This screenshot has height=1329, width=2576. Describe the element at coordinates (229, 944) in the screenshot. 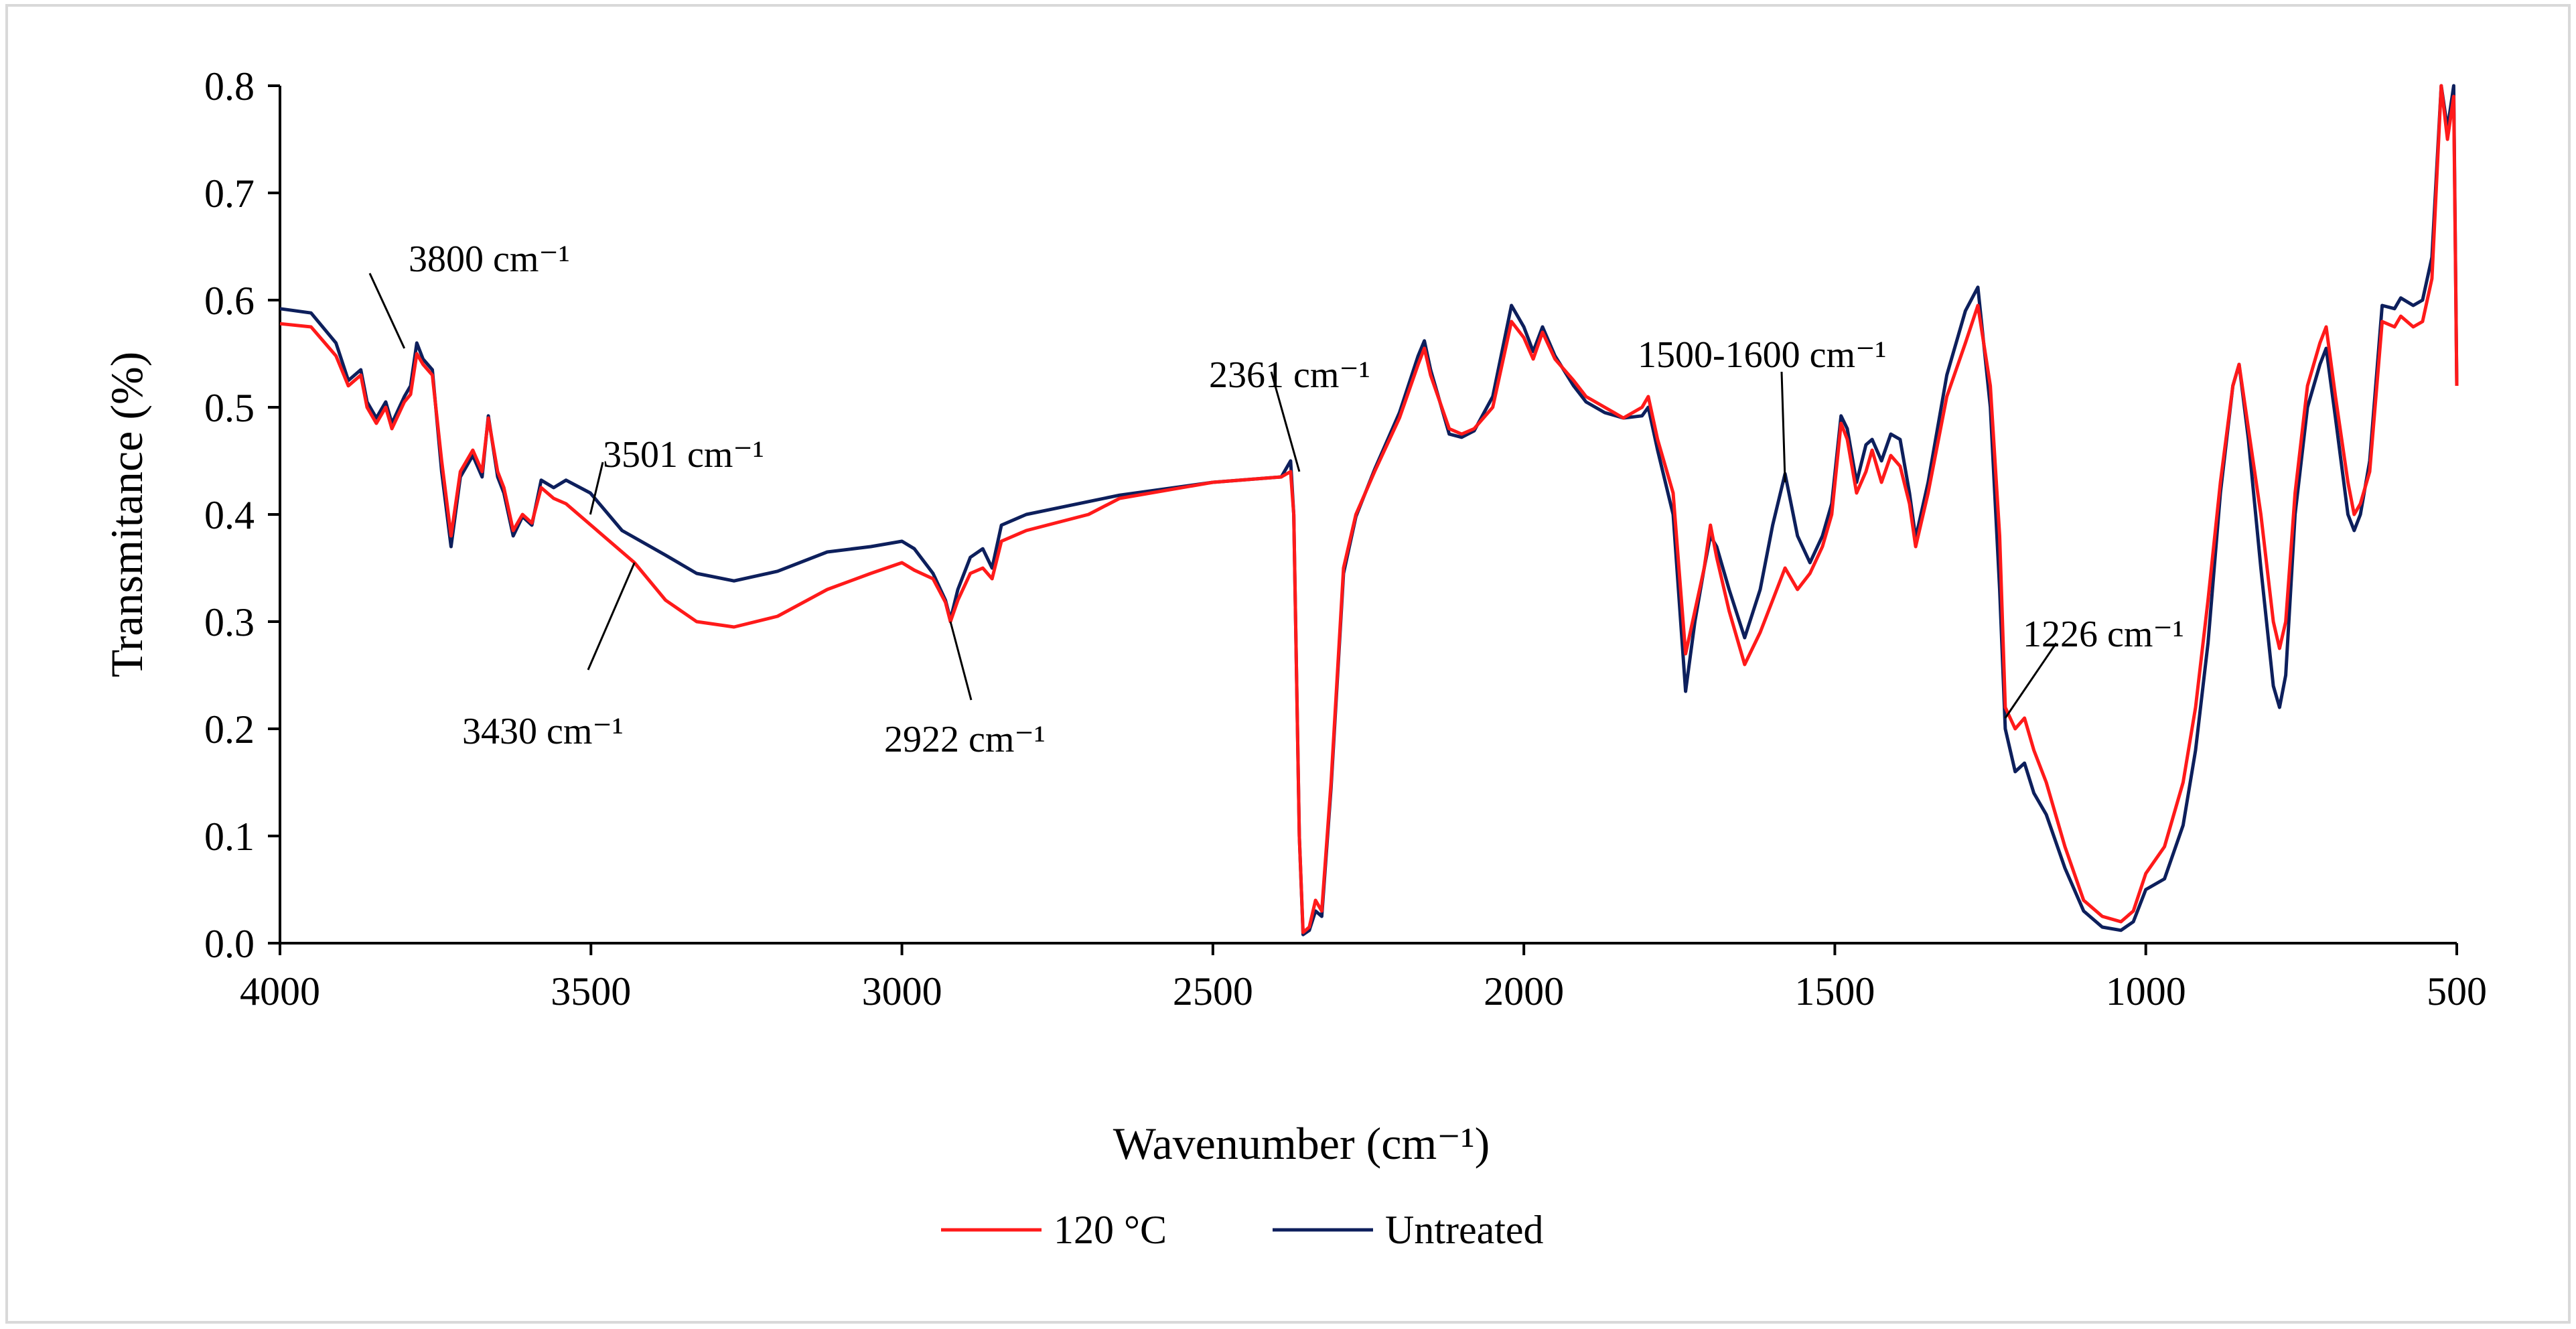

I see `y-tick-label: 0.0` at that location.